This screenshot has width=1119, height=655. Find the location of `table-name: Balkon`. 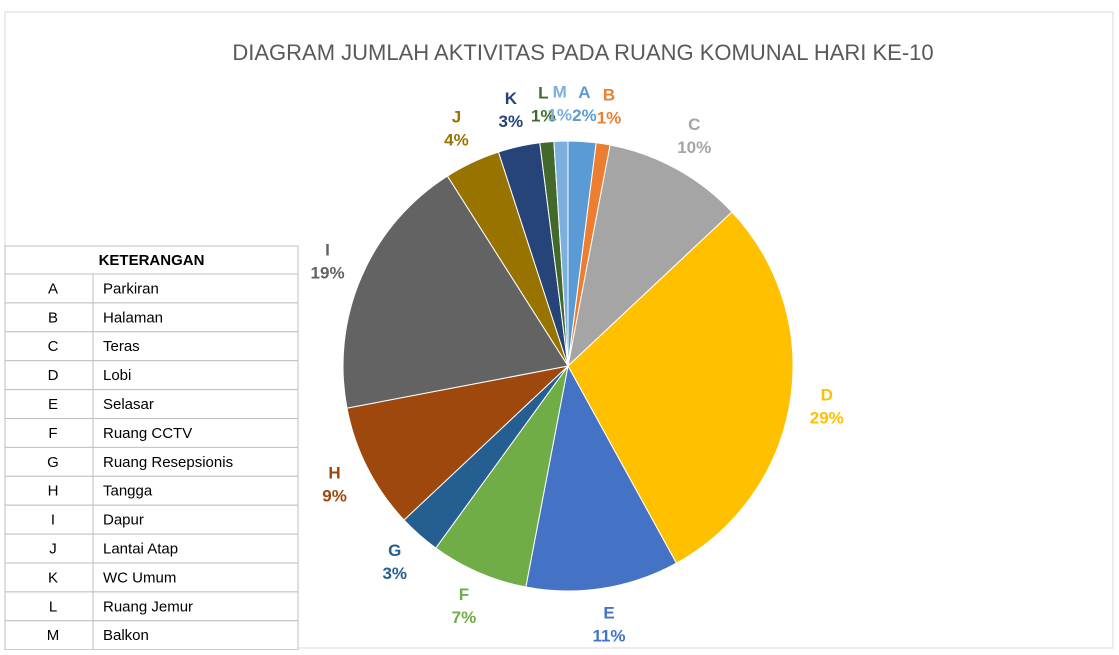

table-name: Balkon is located at coordinates (126, 635).